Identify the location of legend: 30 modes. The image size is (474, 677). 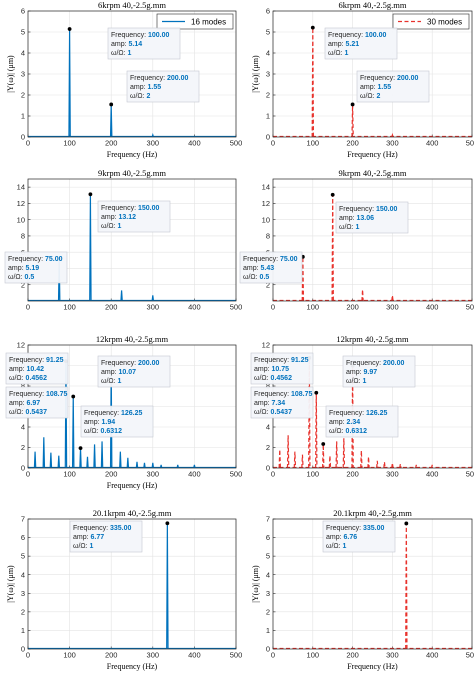
(431, 21).